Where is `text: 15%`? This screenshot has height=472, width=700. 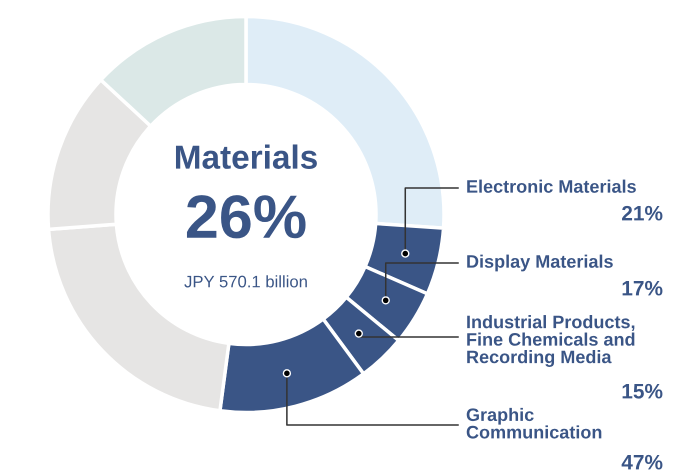
text: 15% is located at coordinates (642, 391).